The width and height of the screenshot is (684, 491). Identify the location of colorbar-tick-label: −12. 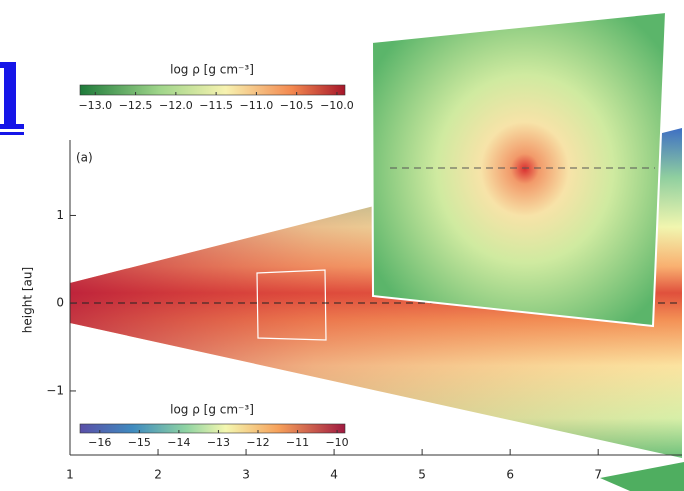
(257, 442).